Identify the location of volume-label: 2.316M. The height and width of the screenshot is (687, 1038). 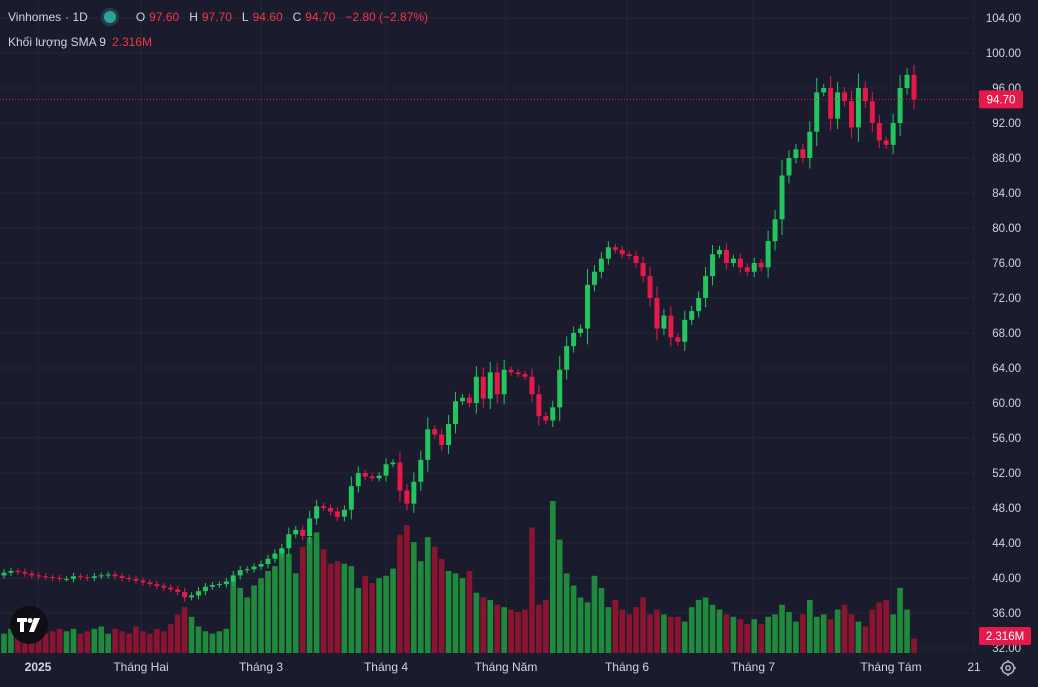
(1005, 637).